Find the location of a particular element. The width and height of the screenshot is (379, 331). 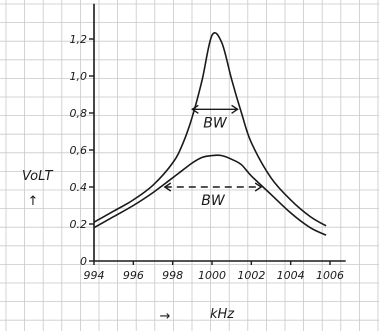

x-tick-label: 1000 is located at coordinates (212, 275).